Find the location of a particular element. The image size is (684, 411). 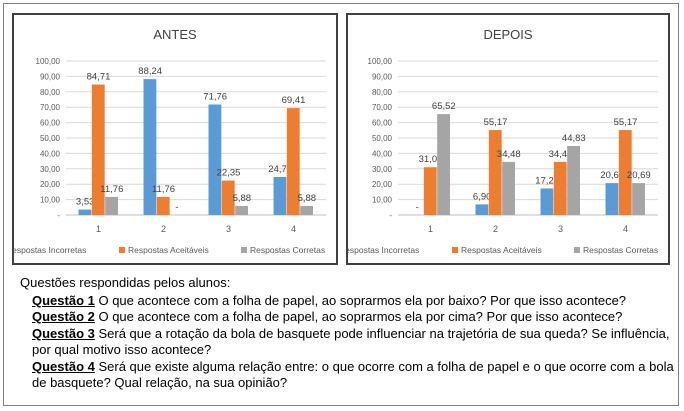

data-label: 24,71 is located at coordinates (280, 169).